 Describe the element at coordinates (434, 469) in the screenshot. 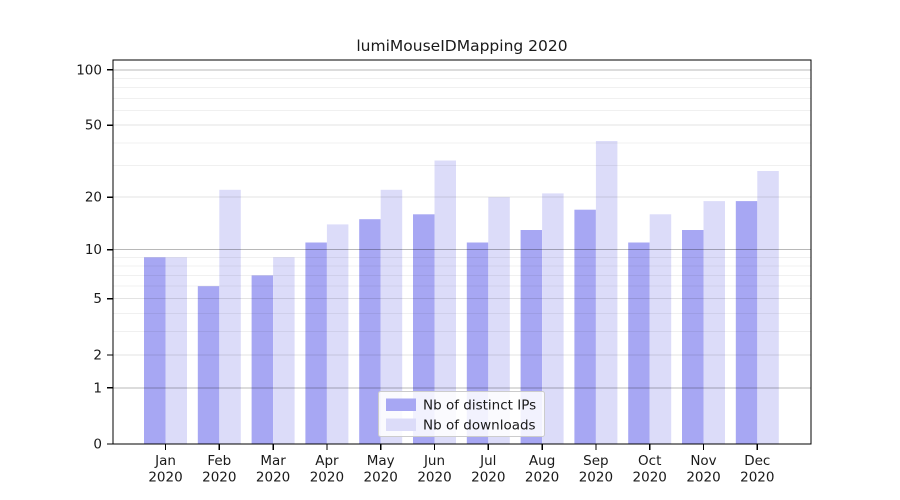

I see `x-tick-label-jun: Jun 2020` at that location.